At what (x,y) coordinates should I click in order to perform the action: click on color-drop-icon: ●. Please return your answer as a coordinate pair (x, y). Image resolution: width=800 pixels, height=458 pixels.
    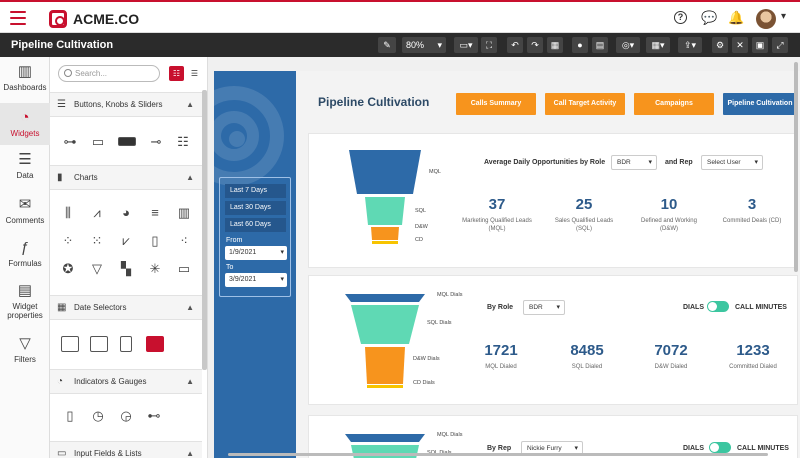
    Looking at the image, I should click on (580, 45).